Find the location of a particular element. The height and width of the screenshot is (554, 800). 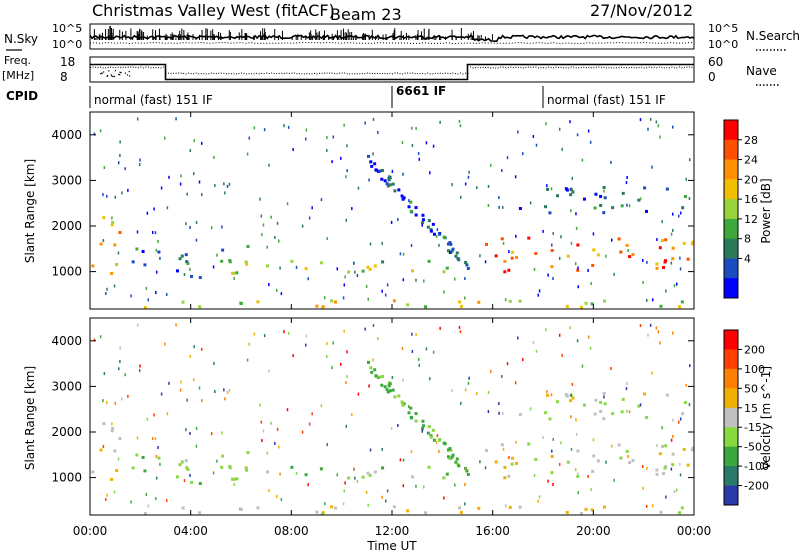

velocity-colorbar-tick-label: -50 is located at coordinates (753, 447).